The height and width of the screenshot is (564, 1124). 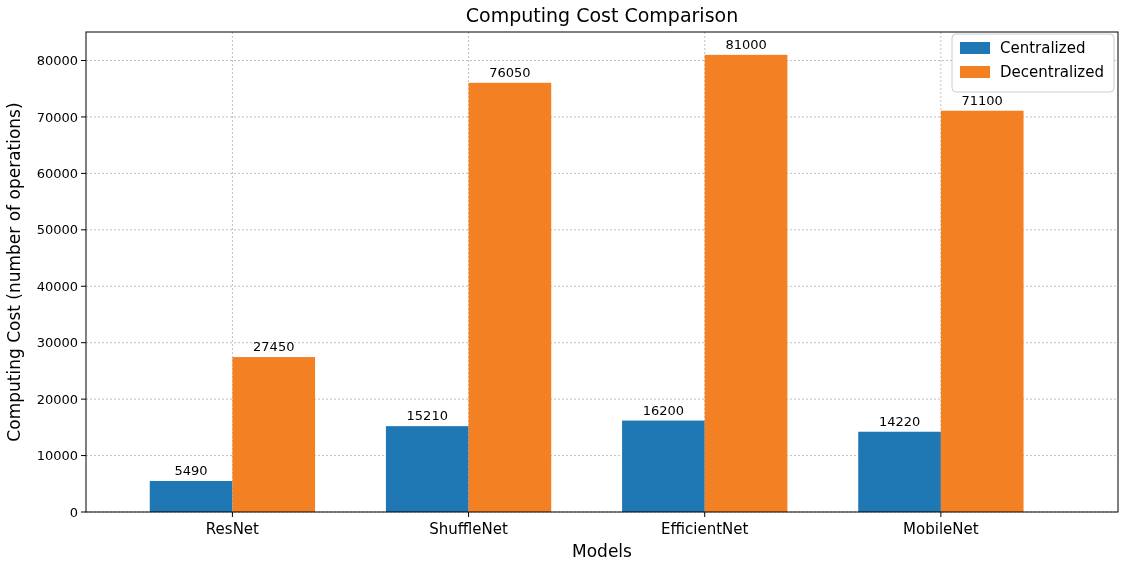 What do you see at coordinates (57, 456) in the screenshot?
I see `y-tick-label: 10000` at bounding box center [57, 456].